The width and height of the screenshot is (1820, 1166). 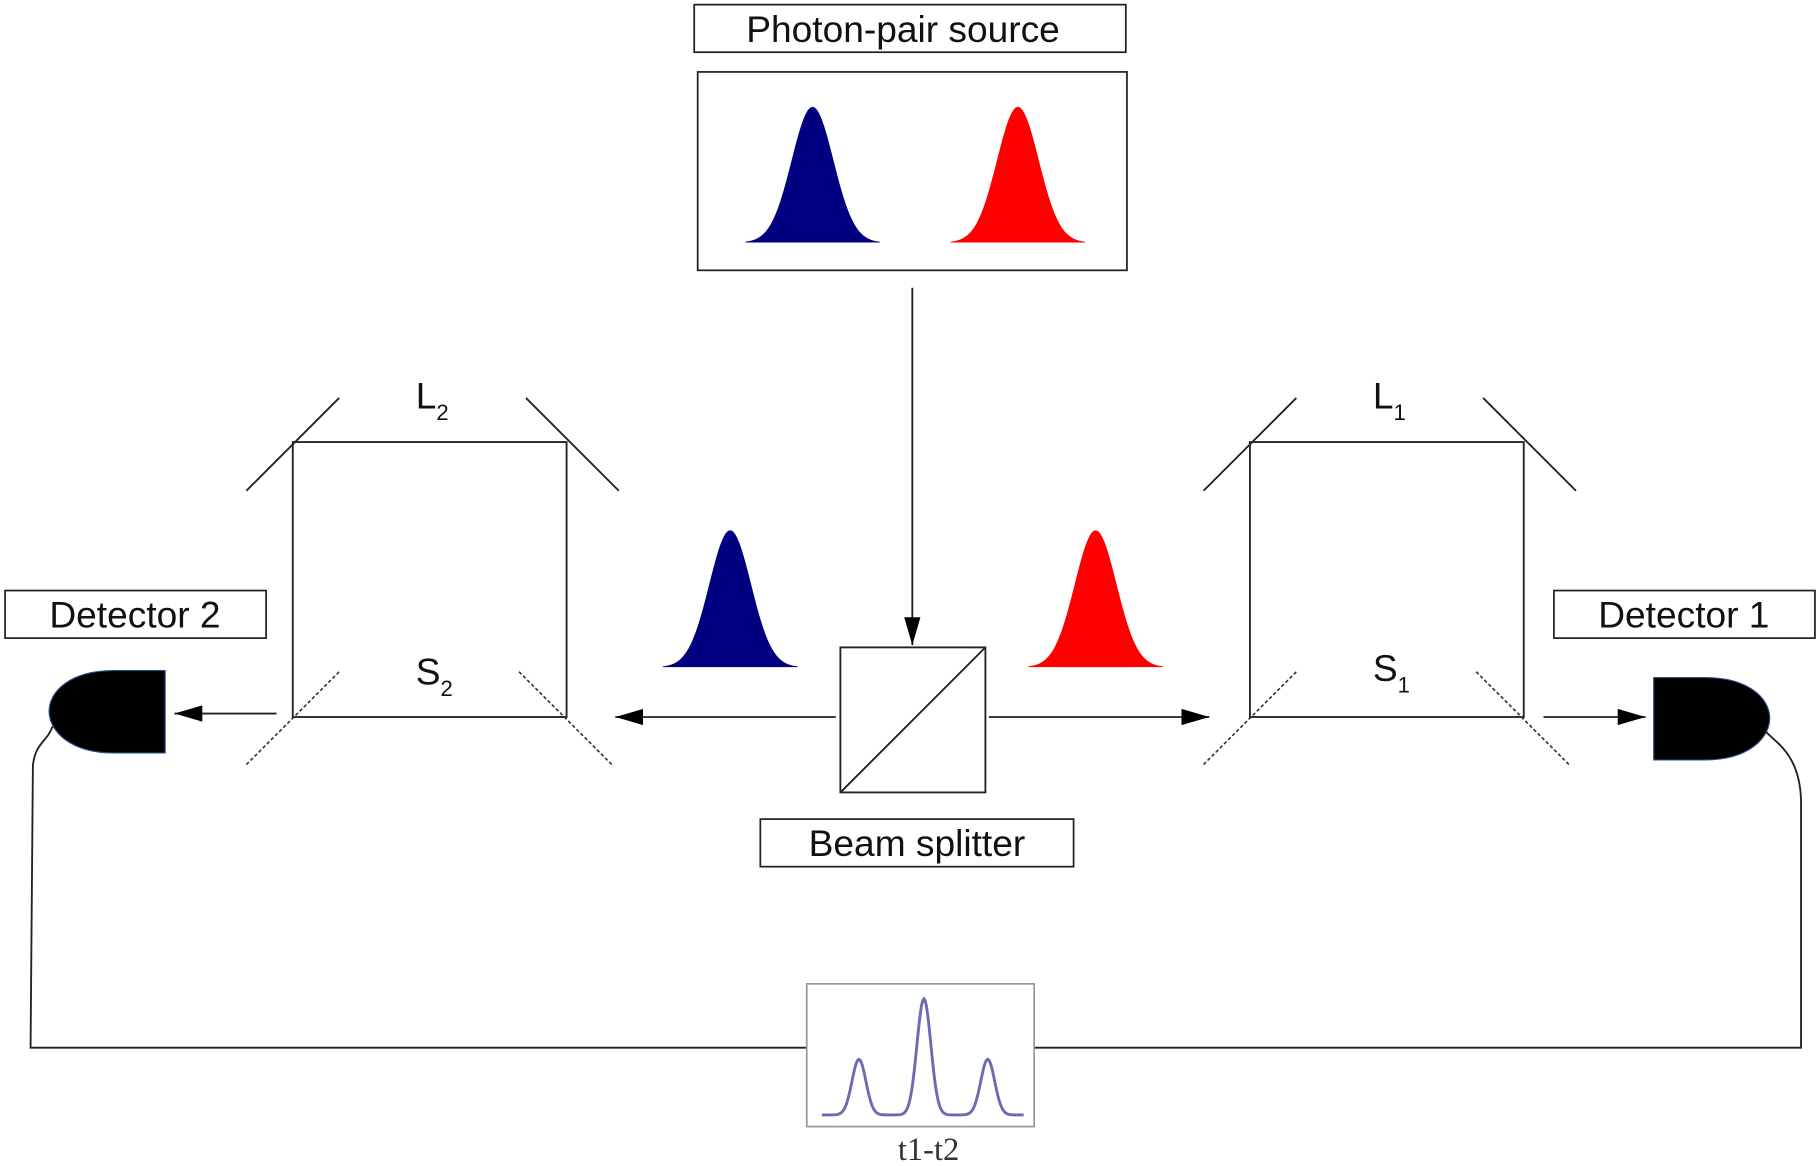 What do you see at coordinates (1095, 599) in the screenshot?
I see `red-photon-pulse` at bounding box center [1095, 599].